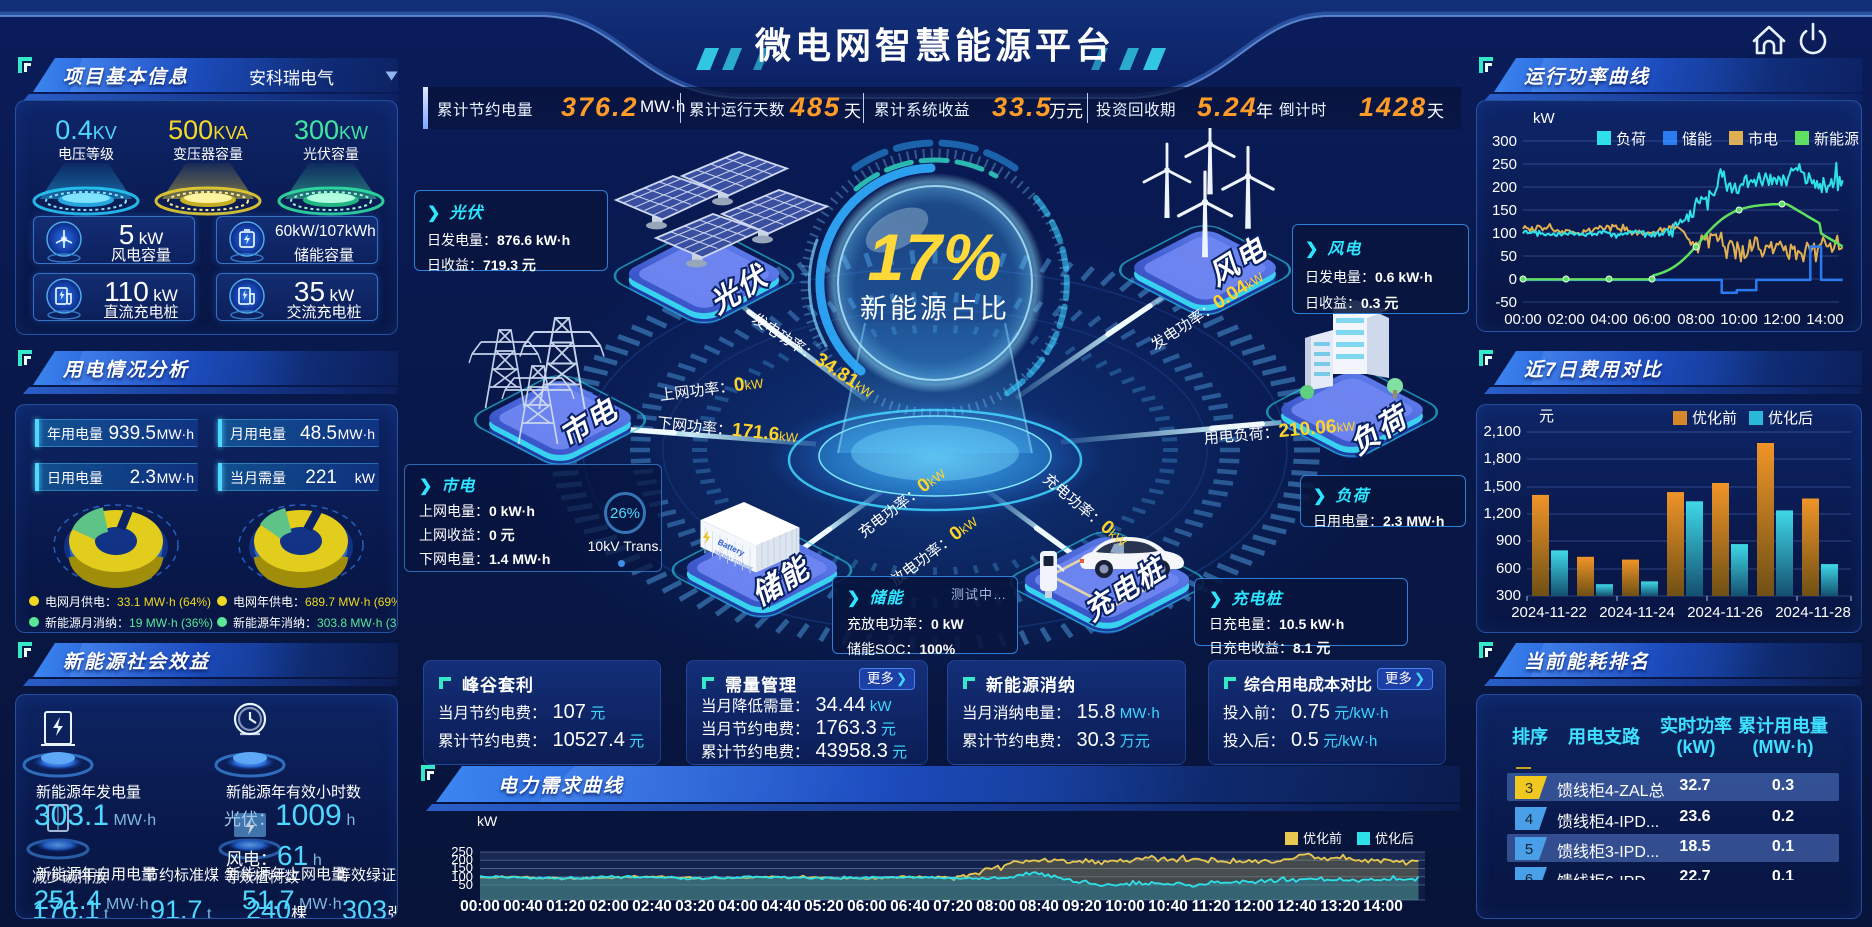  What do you see at coordinates (1340, 906) in the screenshot?
I see `svg-text: 13:20` at bounding box center [1340, 906].